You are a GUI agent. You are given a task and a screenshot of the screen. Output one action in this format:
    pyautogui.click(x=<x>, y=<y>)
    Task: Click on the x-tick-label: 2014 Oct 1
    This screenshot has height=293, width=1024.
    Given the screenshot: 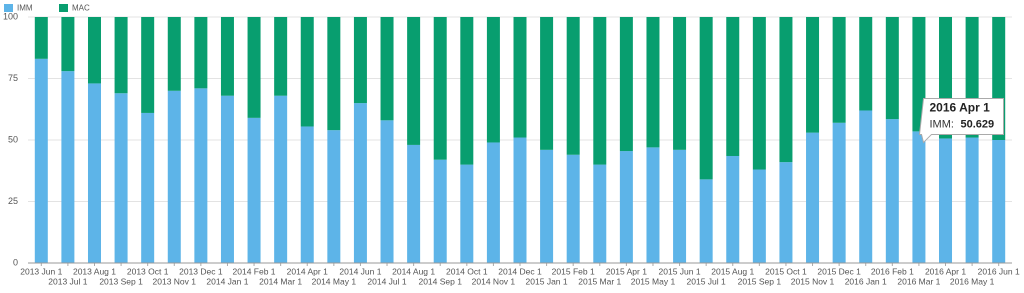 What is the action you would take?
    pyautogui.click(x=467, y=271)
    